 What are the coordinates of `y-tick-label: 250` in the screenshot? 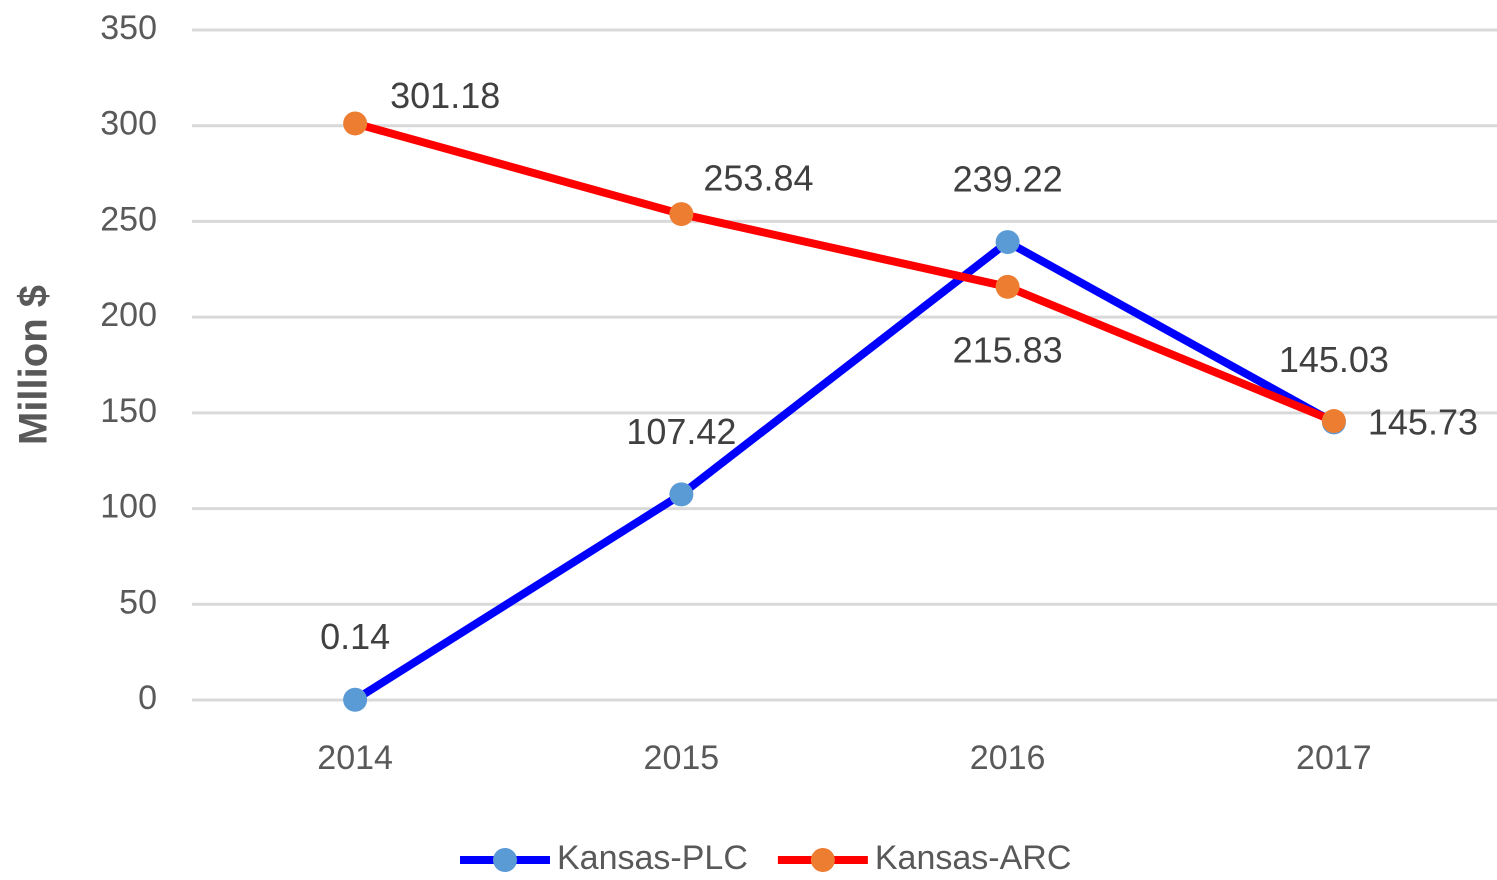 It's located at (128, 219).